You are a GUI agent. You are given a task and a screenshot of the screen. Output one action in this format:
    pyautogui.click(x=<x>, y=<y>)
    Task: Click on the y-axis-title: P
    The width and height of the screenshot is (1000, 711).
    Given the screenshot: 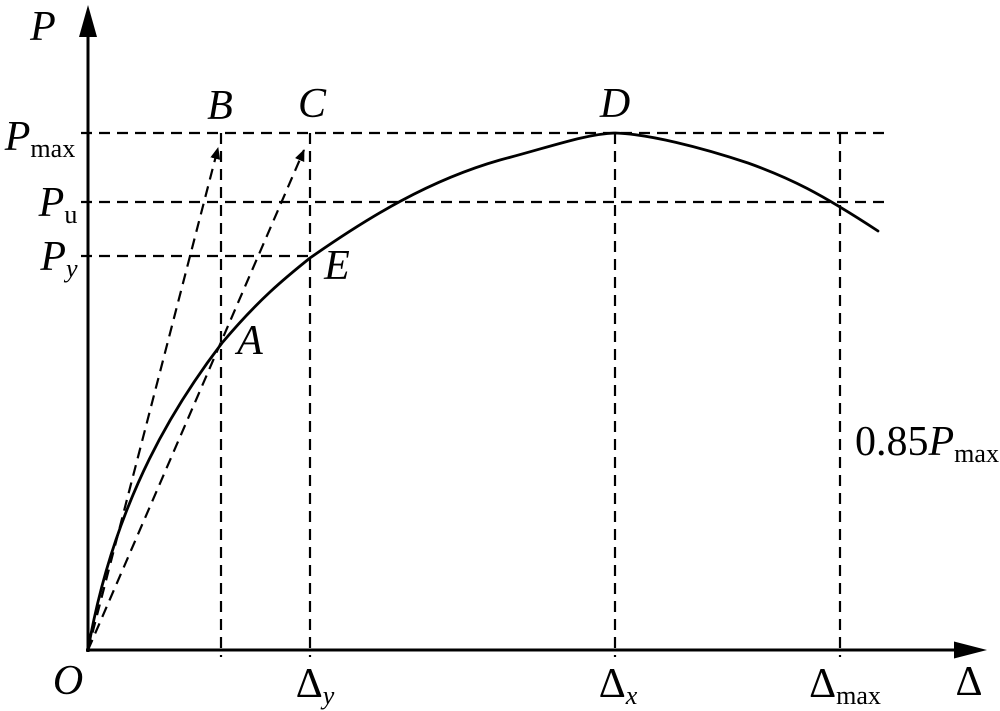 What is the action you would take?
    pyautogui.click(x=43, y=27)
    